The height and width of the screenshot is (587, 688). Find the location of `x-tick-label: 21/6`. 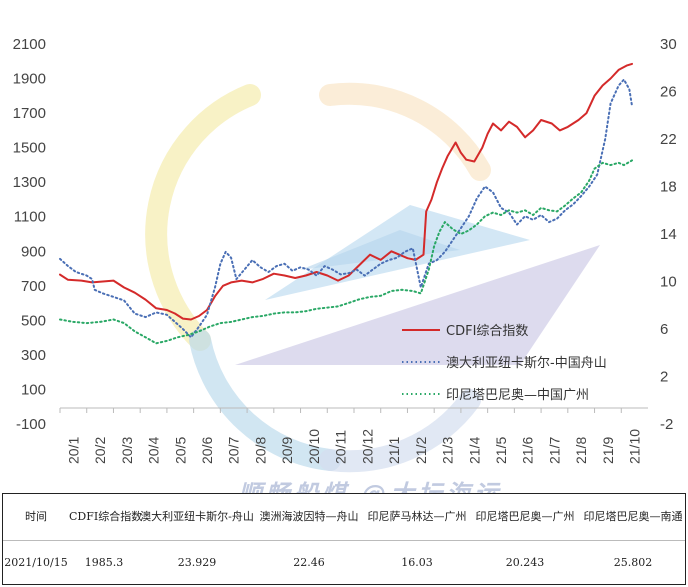

x-tick-label: 21/6 is located at coordinates (528, 450).